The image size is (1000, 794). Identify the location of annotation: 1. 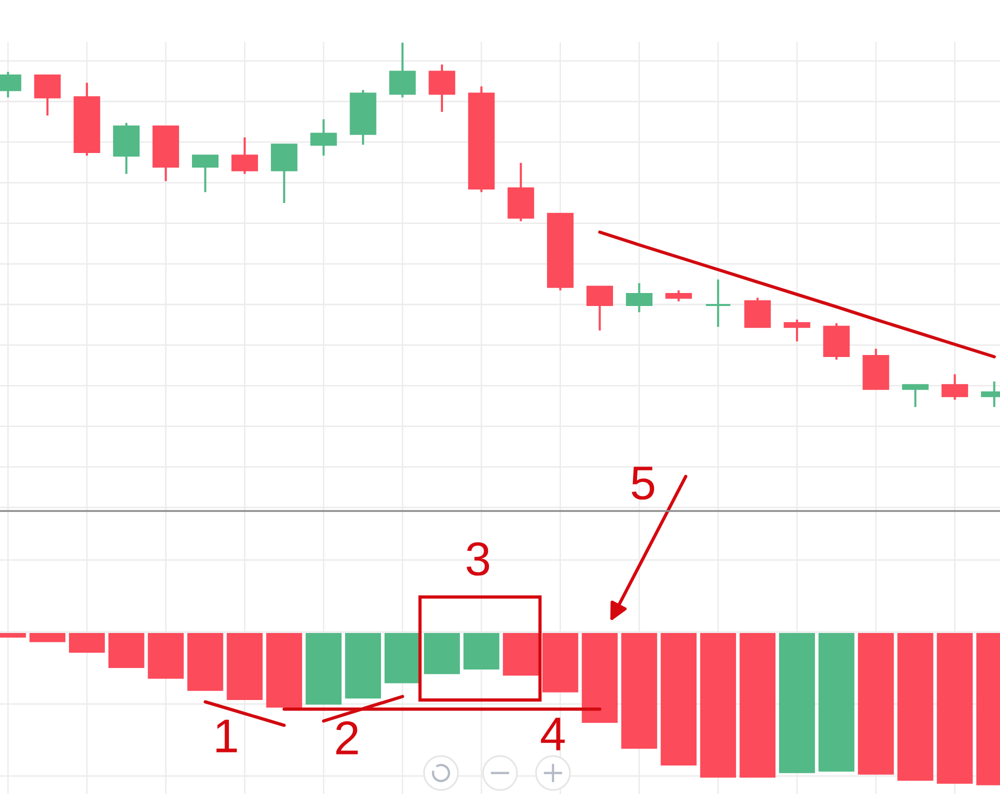
(226, 736).